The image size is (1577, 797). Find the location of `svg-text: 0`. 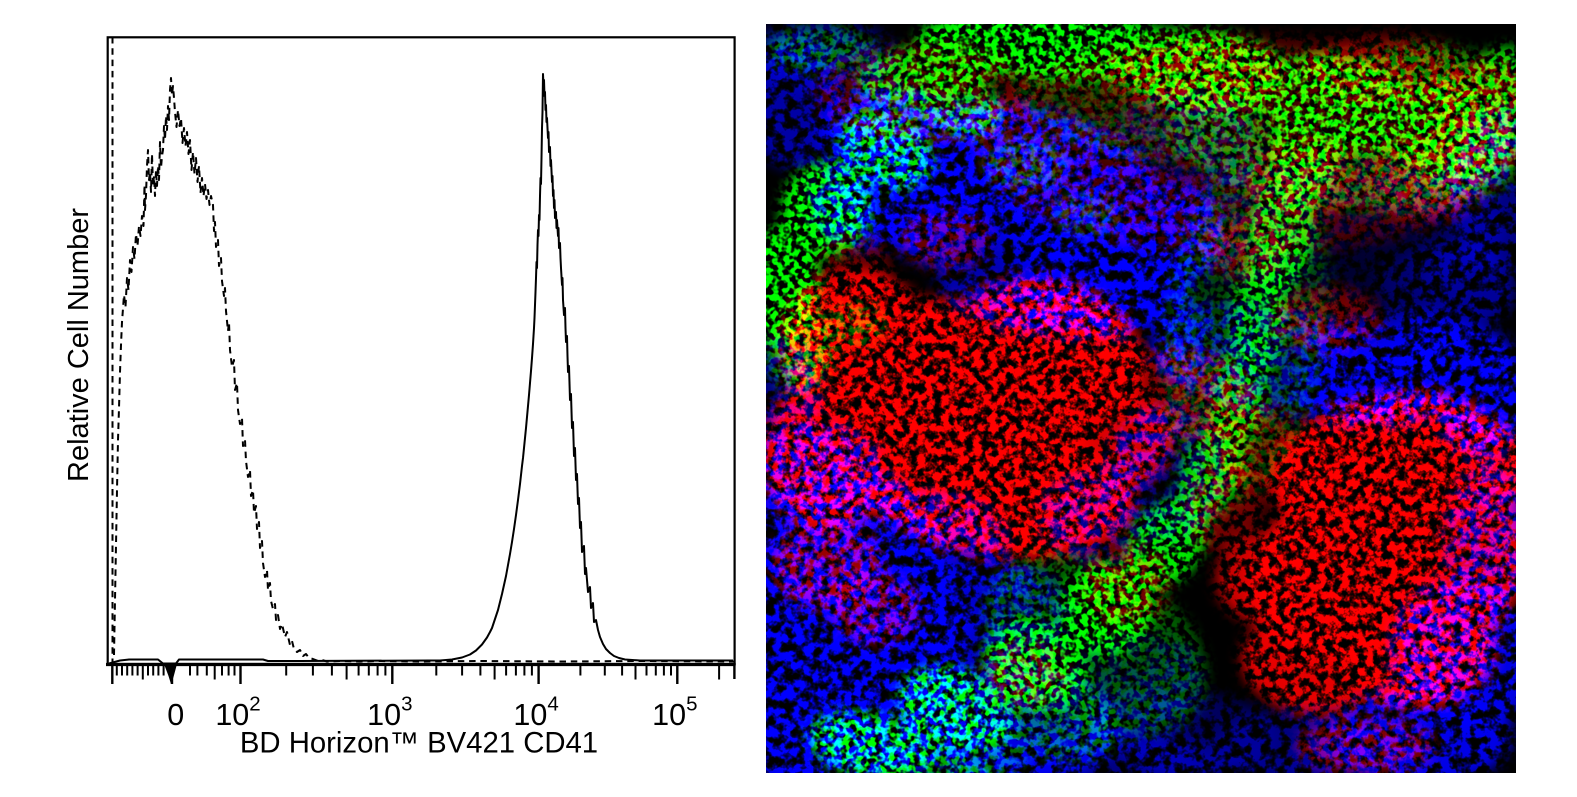

svg-text: 0 is located at coordinates (175, 715).